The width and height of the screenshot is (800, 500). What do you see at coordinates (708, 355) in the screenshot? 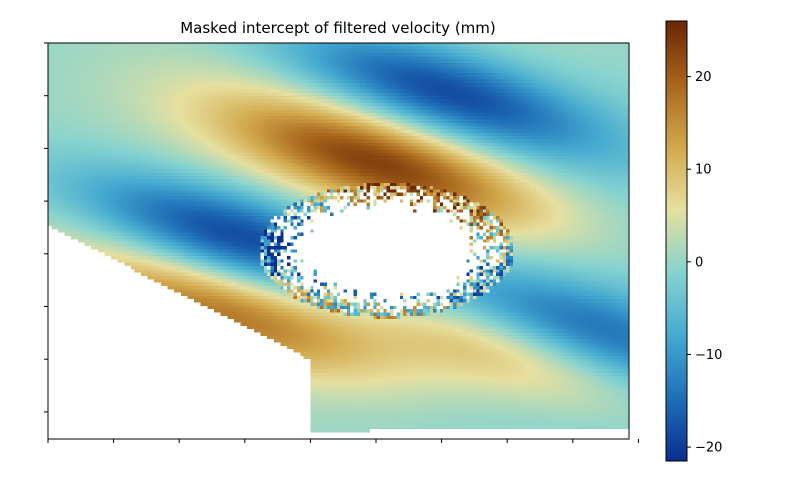
I see `colorbar-tick-label: −10` at bounding box center [708, 355].